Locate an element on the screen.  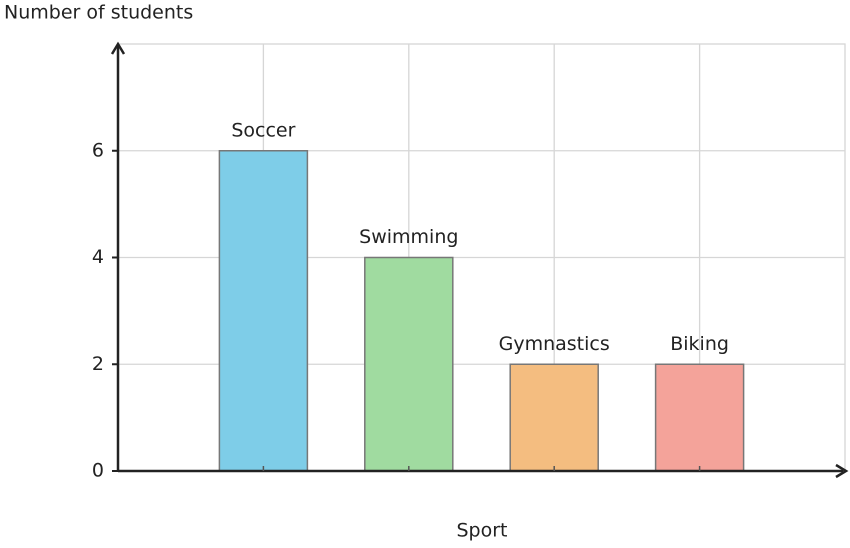
bar-category-label: Gymnastics is located at coordinates (554, 344).